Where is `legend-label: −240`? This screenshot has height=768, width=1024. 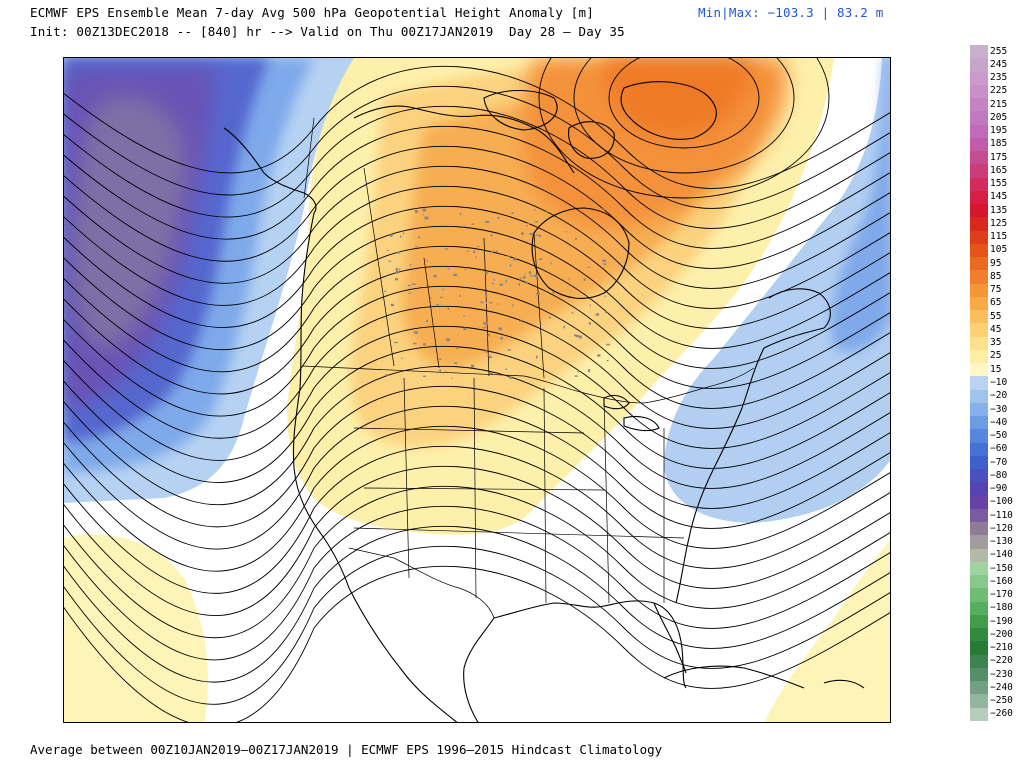 legend-label: −240 is located at coordinates (1001, 687).